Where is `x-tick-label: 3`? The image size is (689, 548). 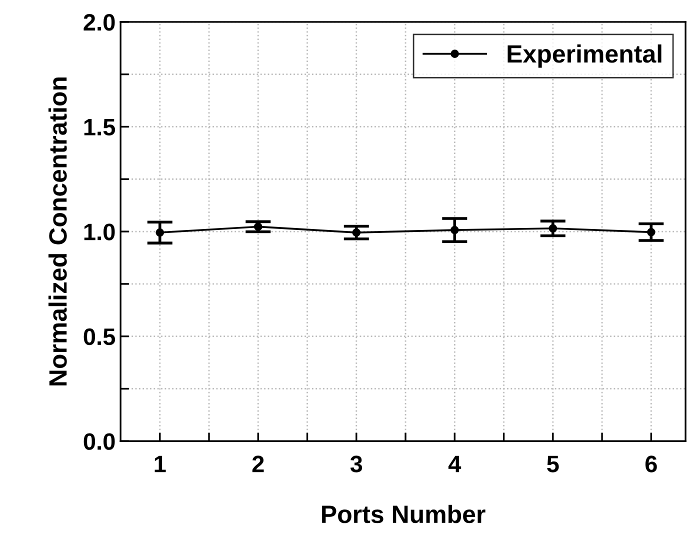
x-tick-label: 3 is located at coordinates (356, 464).